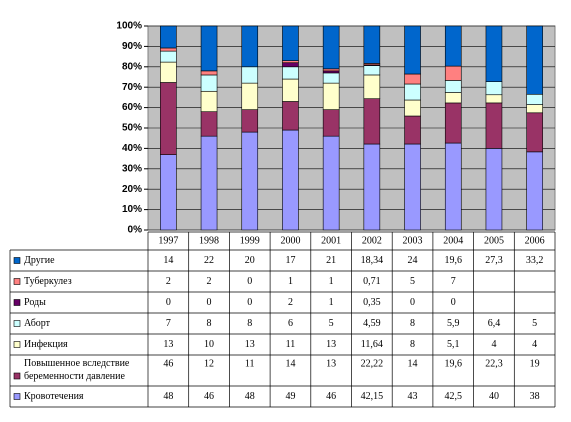 This screenshot has width=571, height=422. I want to click on table-cell: 42,5, so click(454, 396).